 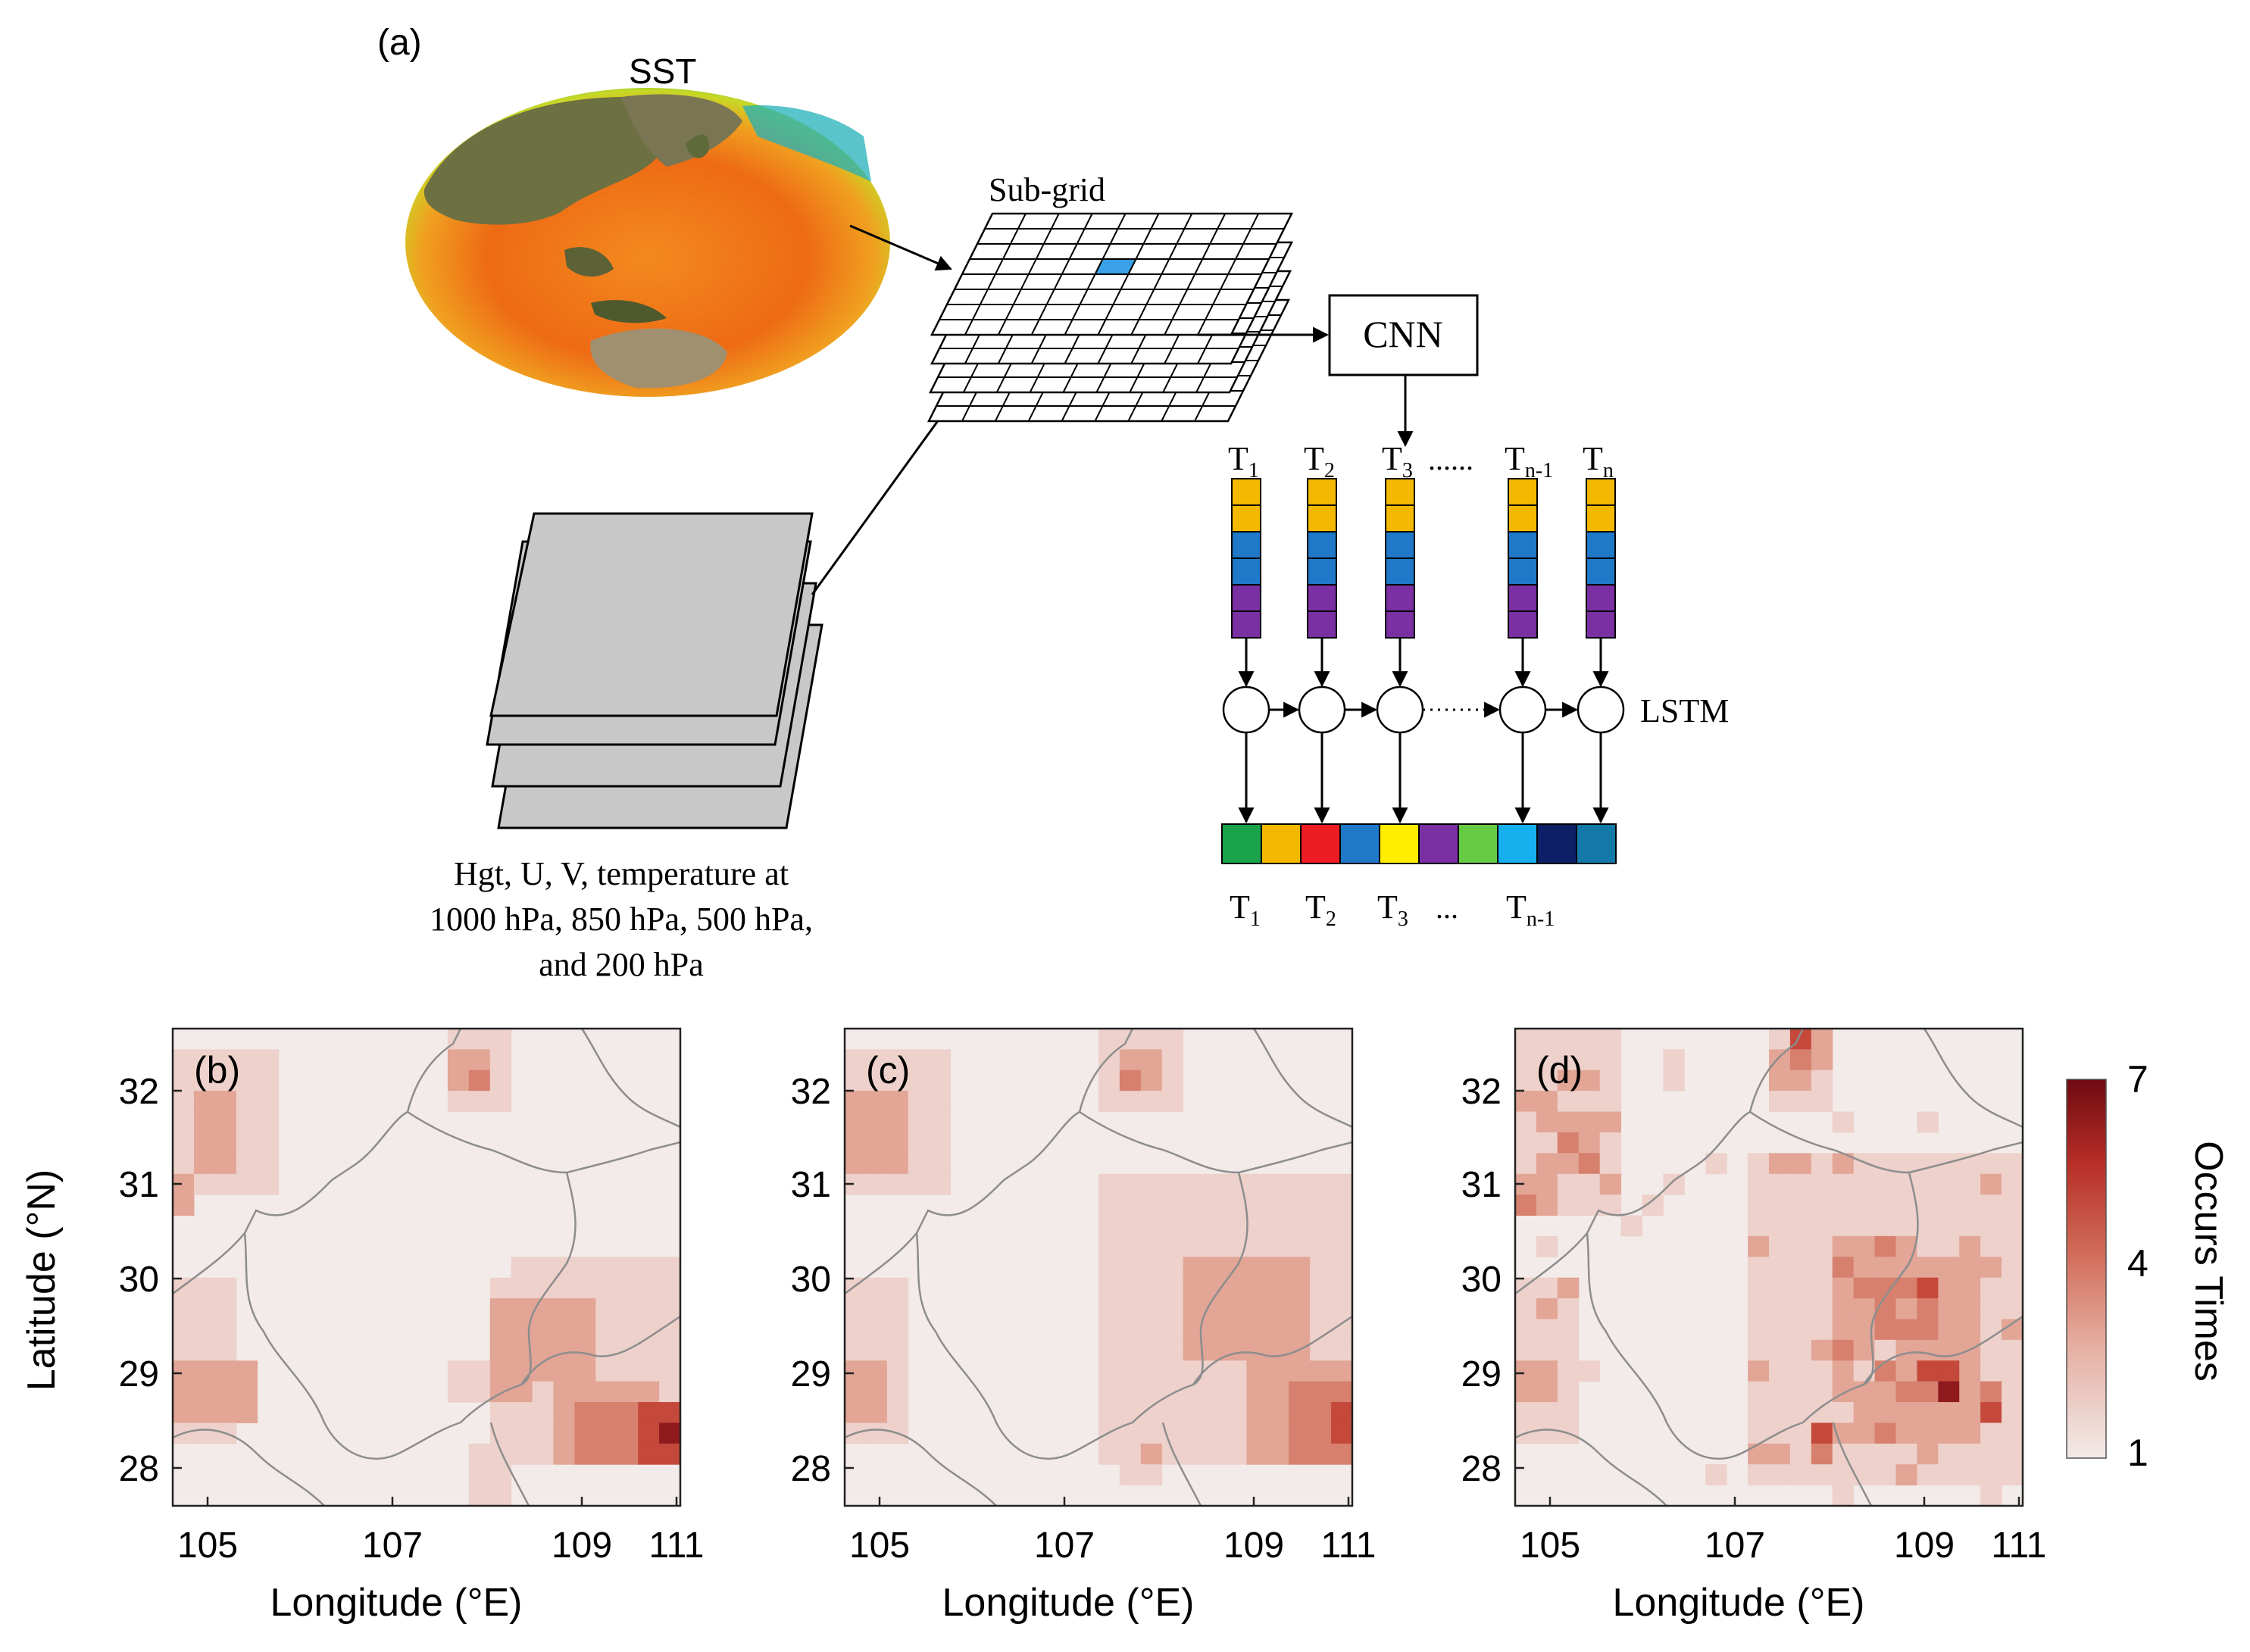 What do you see at coordinates (139, 1185) in the screenshot?
I see `y-tick-label: 31` at bounding box center [139, 1185].